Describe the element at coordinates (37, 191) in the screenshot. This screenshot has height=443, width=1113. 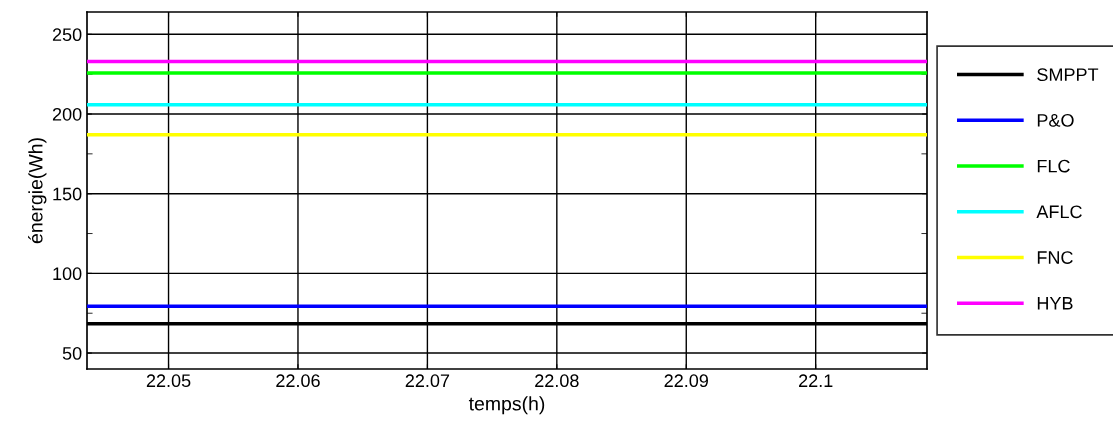
I see `y-axis-title: énergie(Wh)` at that location.